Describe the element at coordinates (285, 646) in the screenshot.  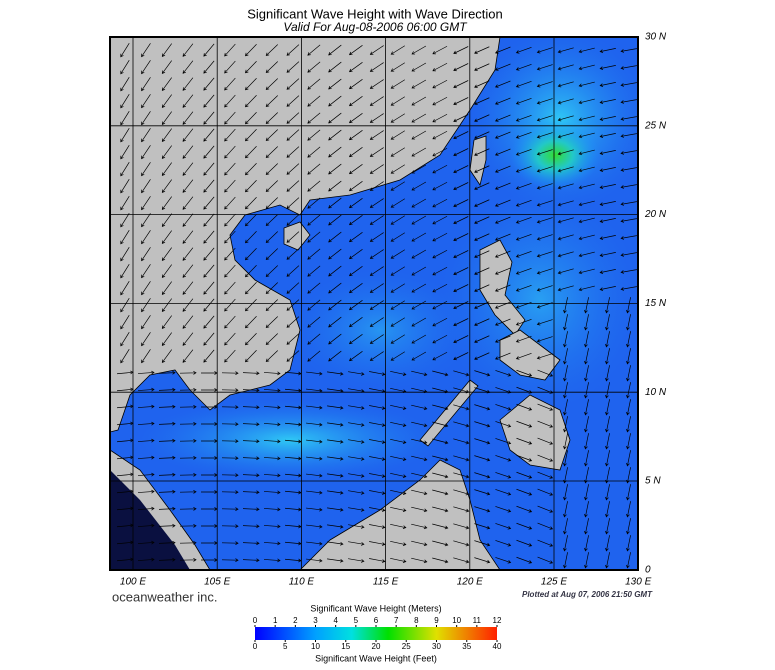
I see `feet-tick-label: 5` at that location.